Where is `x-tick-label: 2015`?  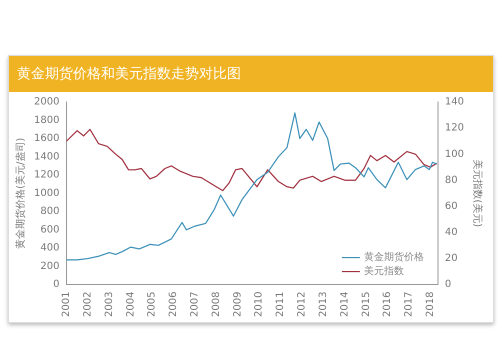
x-tick-label: 2015 is located at coordinates (366, 305).